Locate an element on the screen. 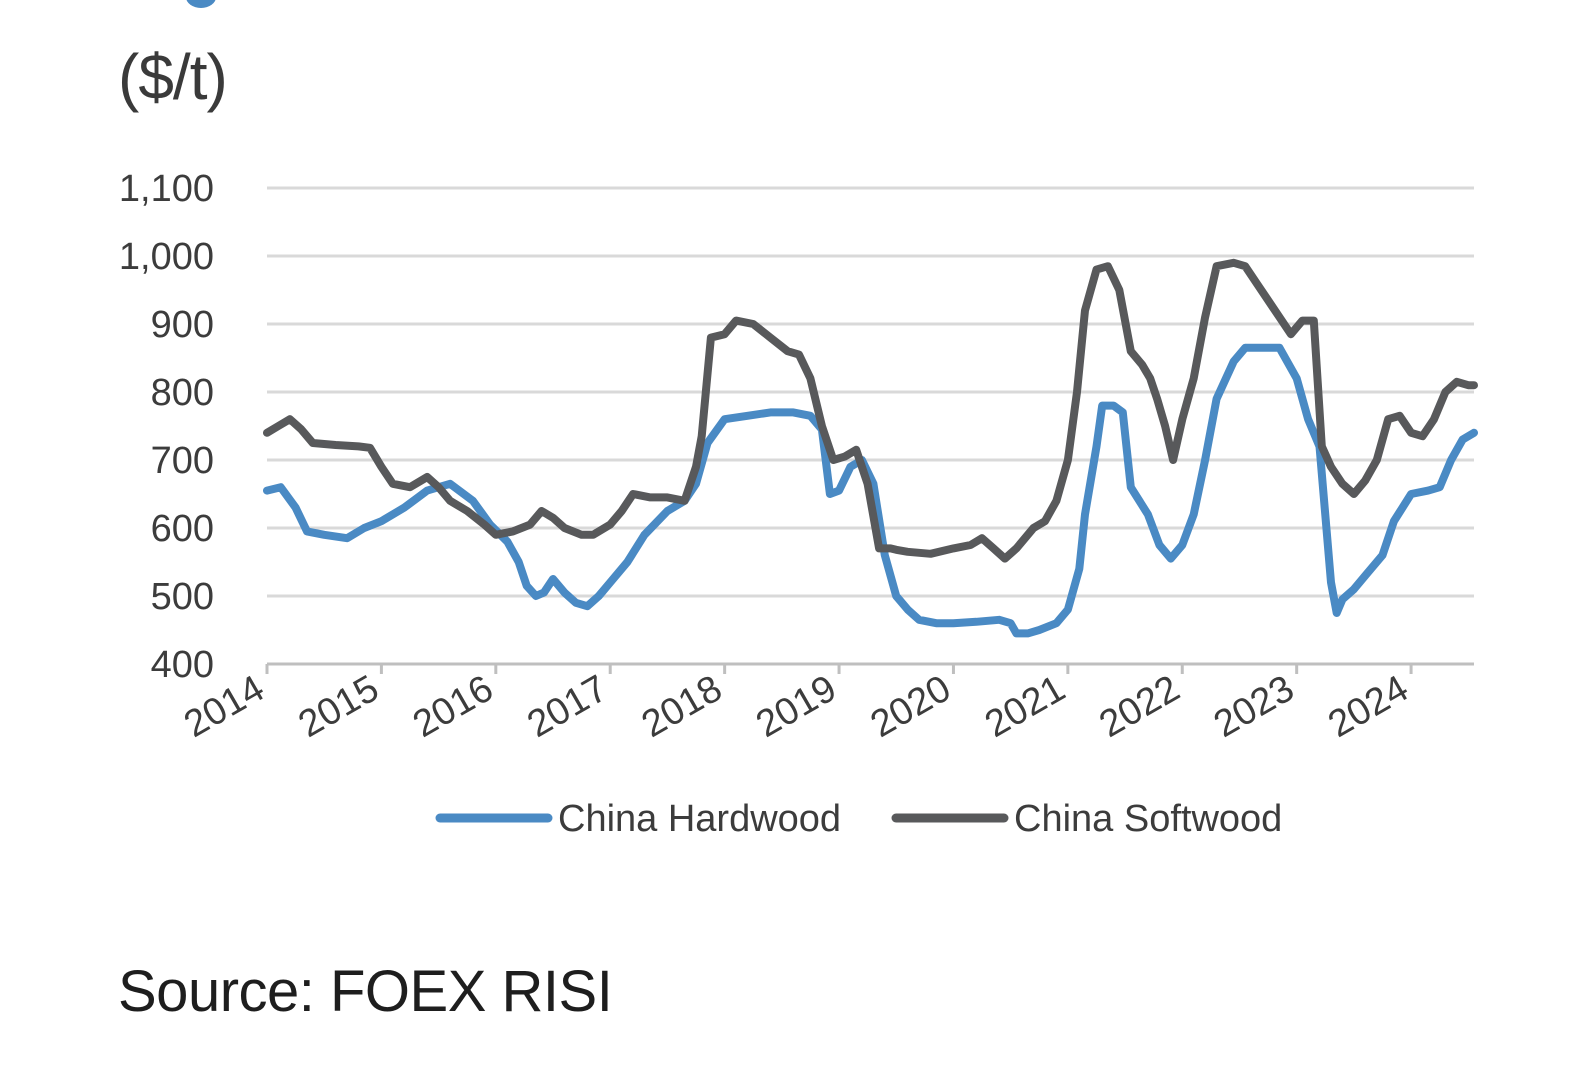 This screenshot has width=1596, height=1080. y-tick-label: 600 is located at coordinates (182, 529).